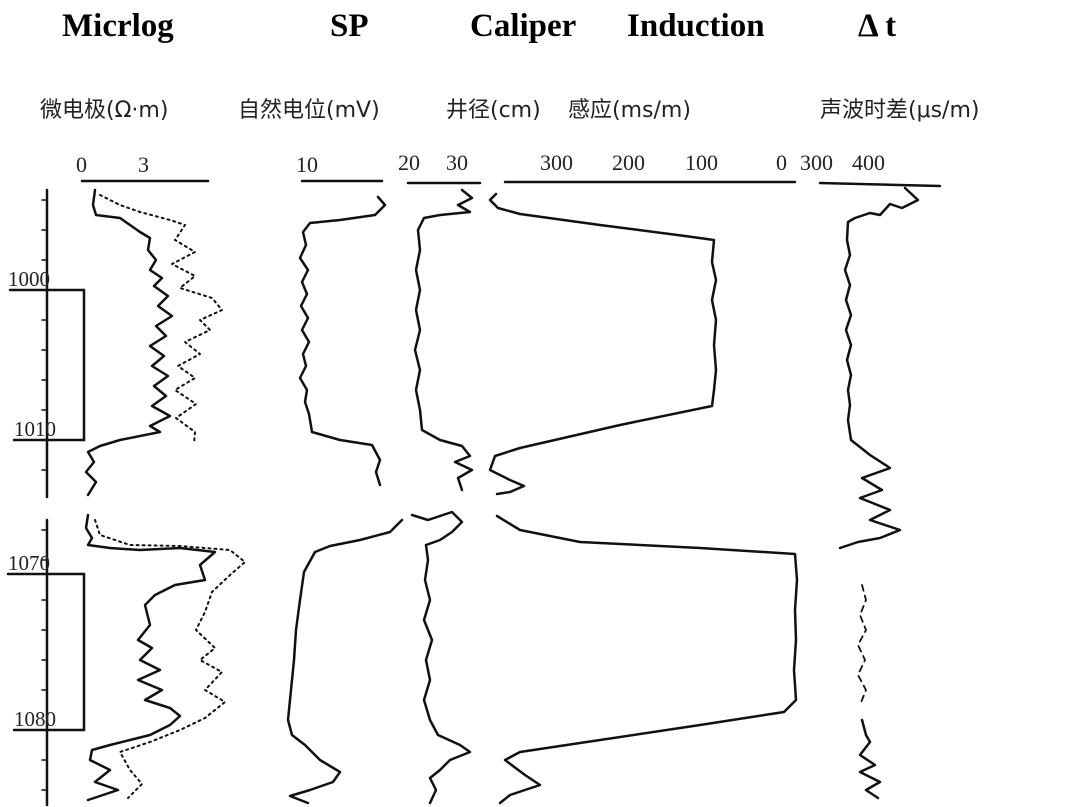 Image resolution: width=1072 pixels, height=807 pixels. Describe the element at coordinates (129, 342) in the screenshot. I see `micrlog-curve-upper` at that location.